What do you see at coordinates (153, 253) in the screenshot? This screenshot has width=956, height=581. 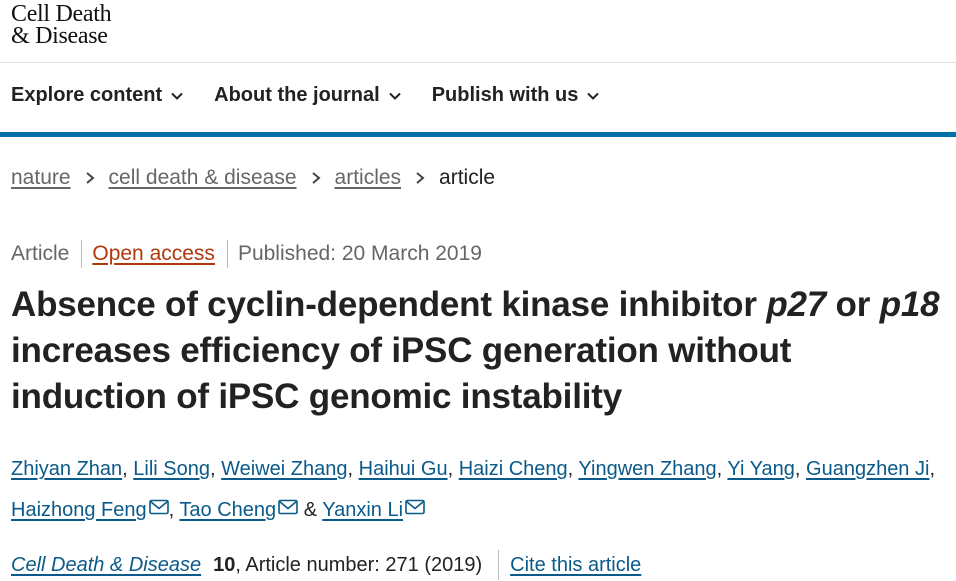 I see `open-access-link: Open access` at bounding box center [153, 253].